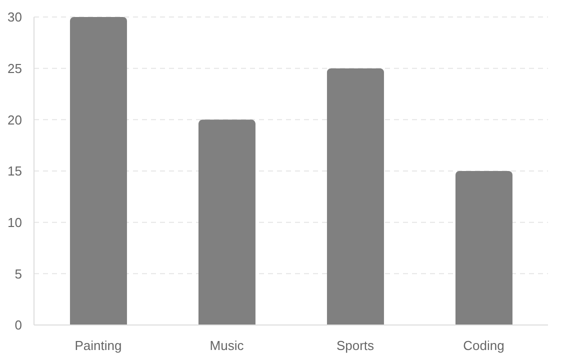 This screenshot has width=562, height=363. What do you see at coordinates (227, 346) in the screenshot?
I see `x-tick-label: Music` at bounding box center [227, 346].